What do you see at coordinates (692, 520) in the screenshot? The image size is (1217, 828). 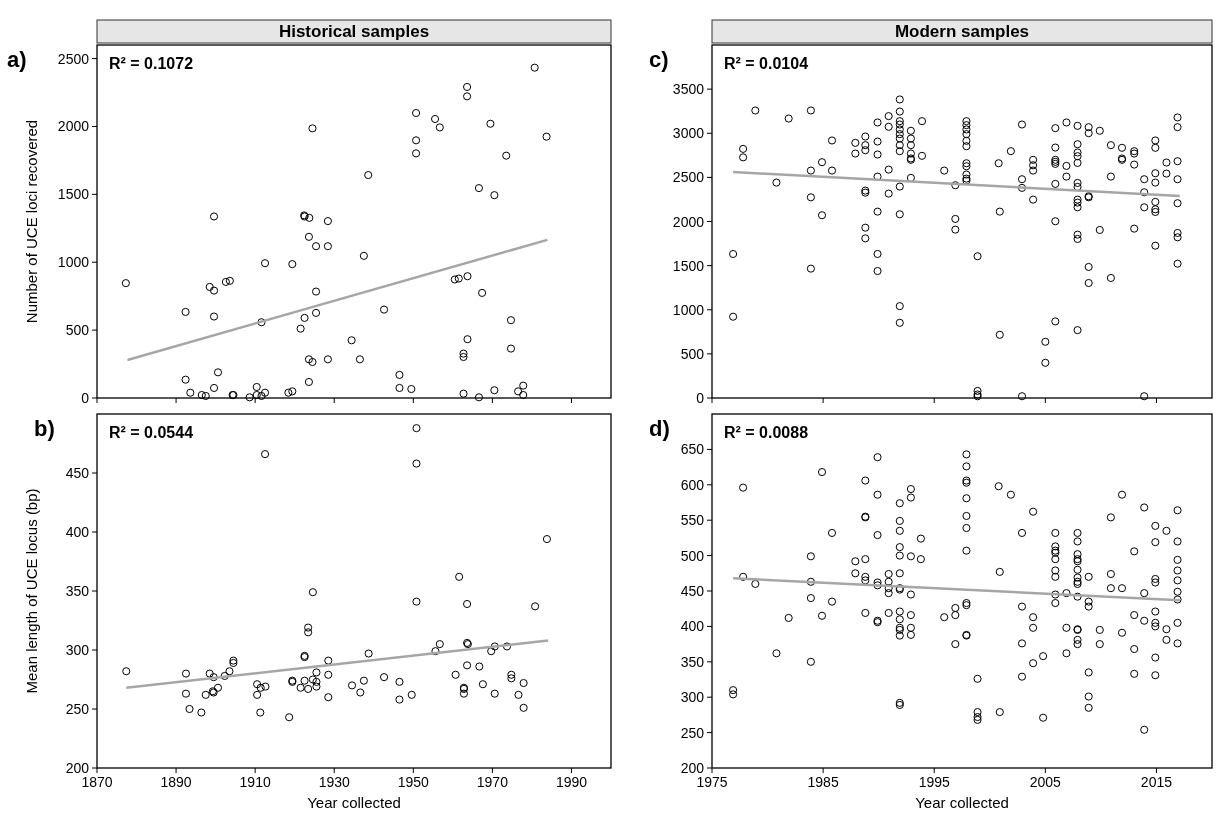 I see `y-tick-label: 550` at bounding box center [692, 520].